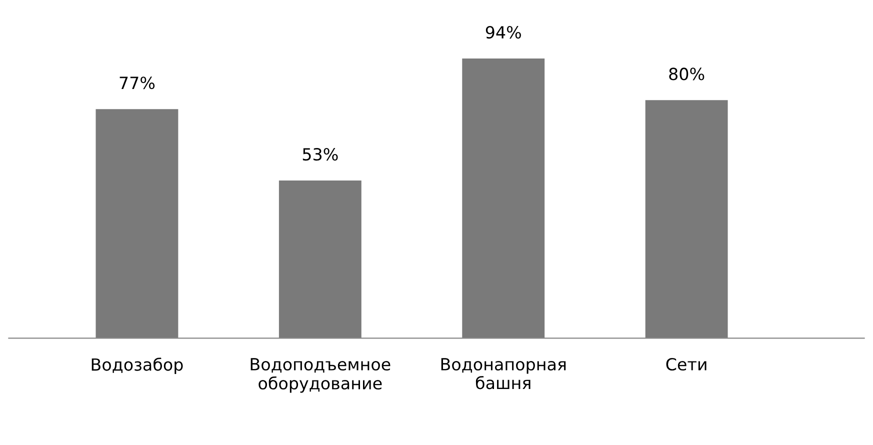 The height and width of the screenshot is (445, 873). What do you see at coordinates (137, 366) in the screenshot?
I see `x-tick-label: Водозабор` at bounding box center [137, 366].